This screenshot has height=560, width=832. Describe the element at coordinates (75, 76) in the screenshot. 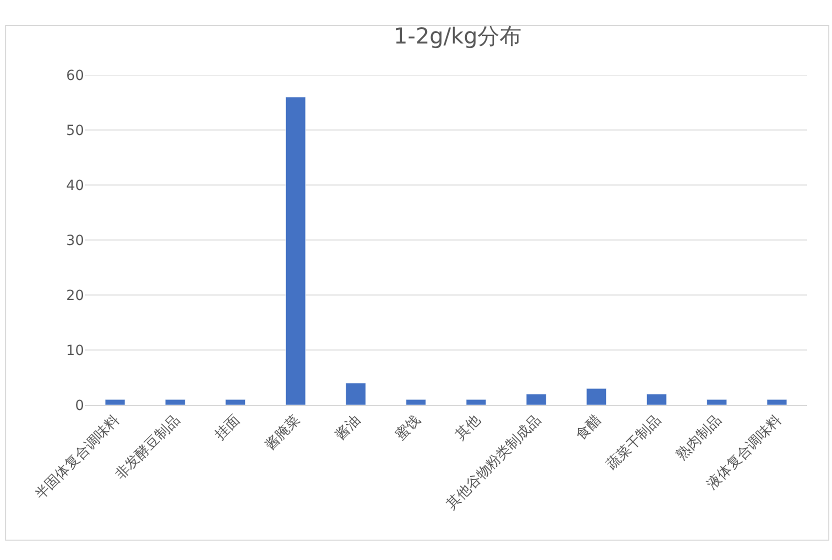

I see `y-tick-label: 60` at that location.